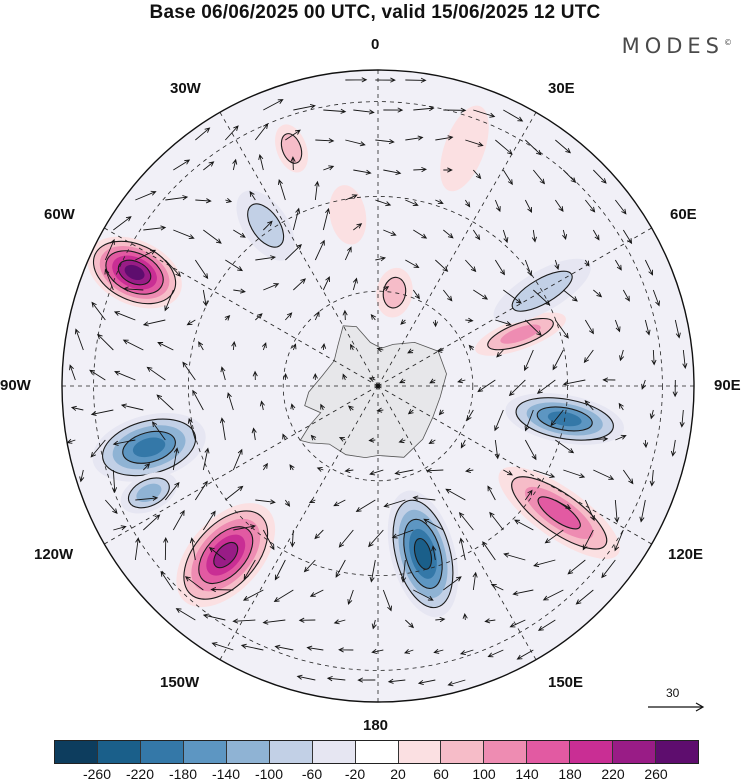 Image resolution: width=750 pixels, height=783 pixels. I want to click on lon-label-120w: 120W, so click(54, 554).